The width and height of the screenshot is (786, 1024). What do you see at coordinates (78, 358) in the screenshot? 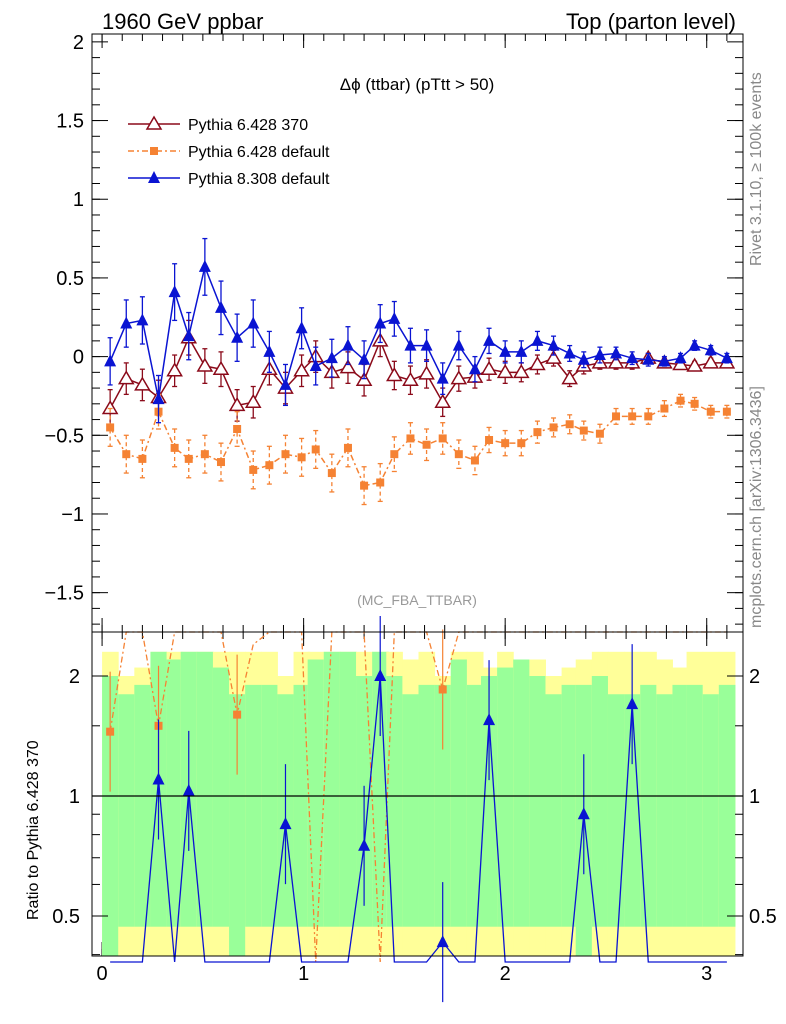
I see `y-tick-label: 0` at bounding box center [78, 358].